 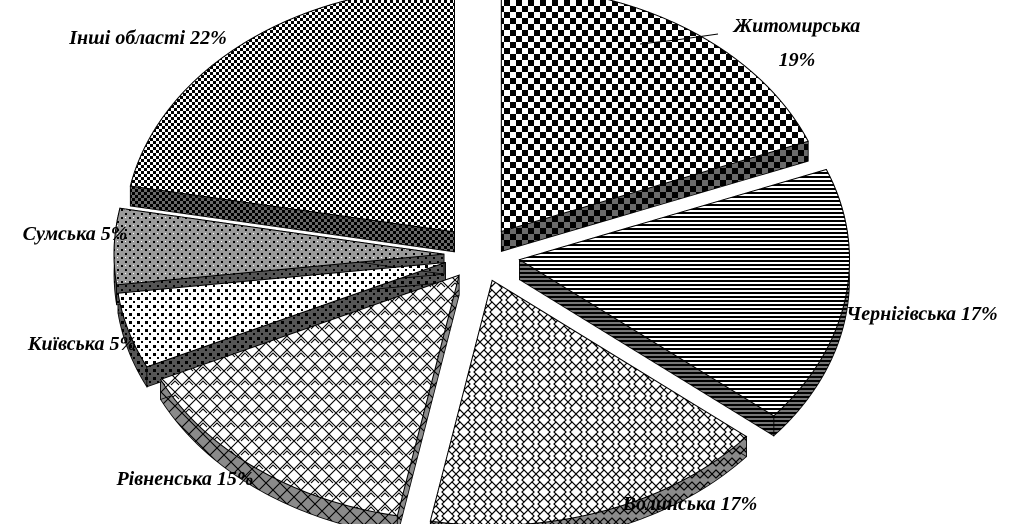 What do you see at coordinates (184, 479) in the screenshot?
I see `slice-label-4: Рівненська 15%` at bounding box center [184, 479].